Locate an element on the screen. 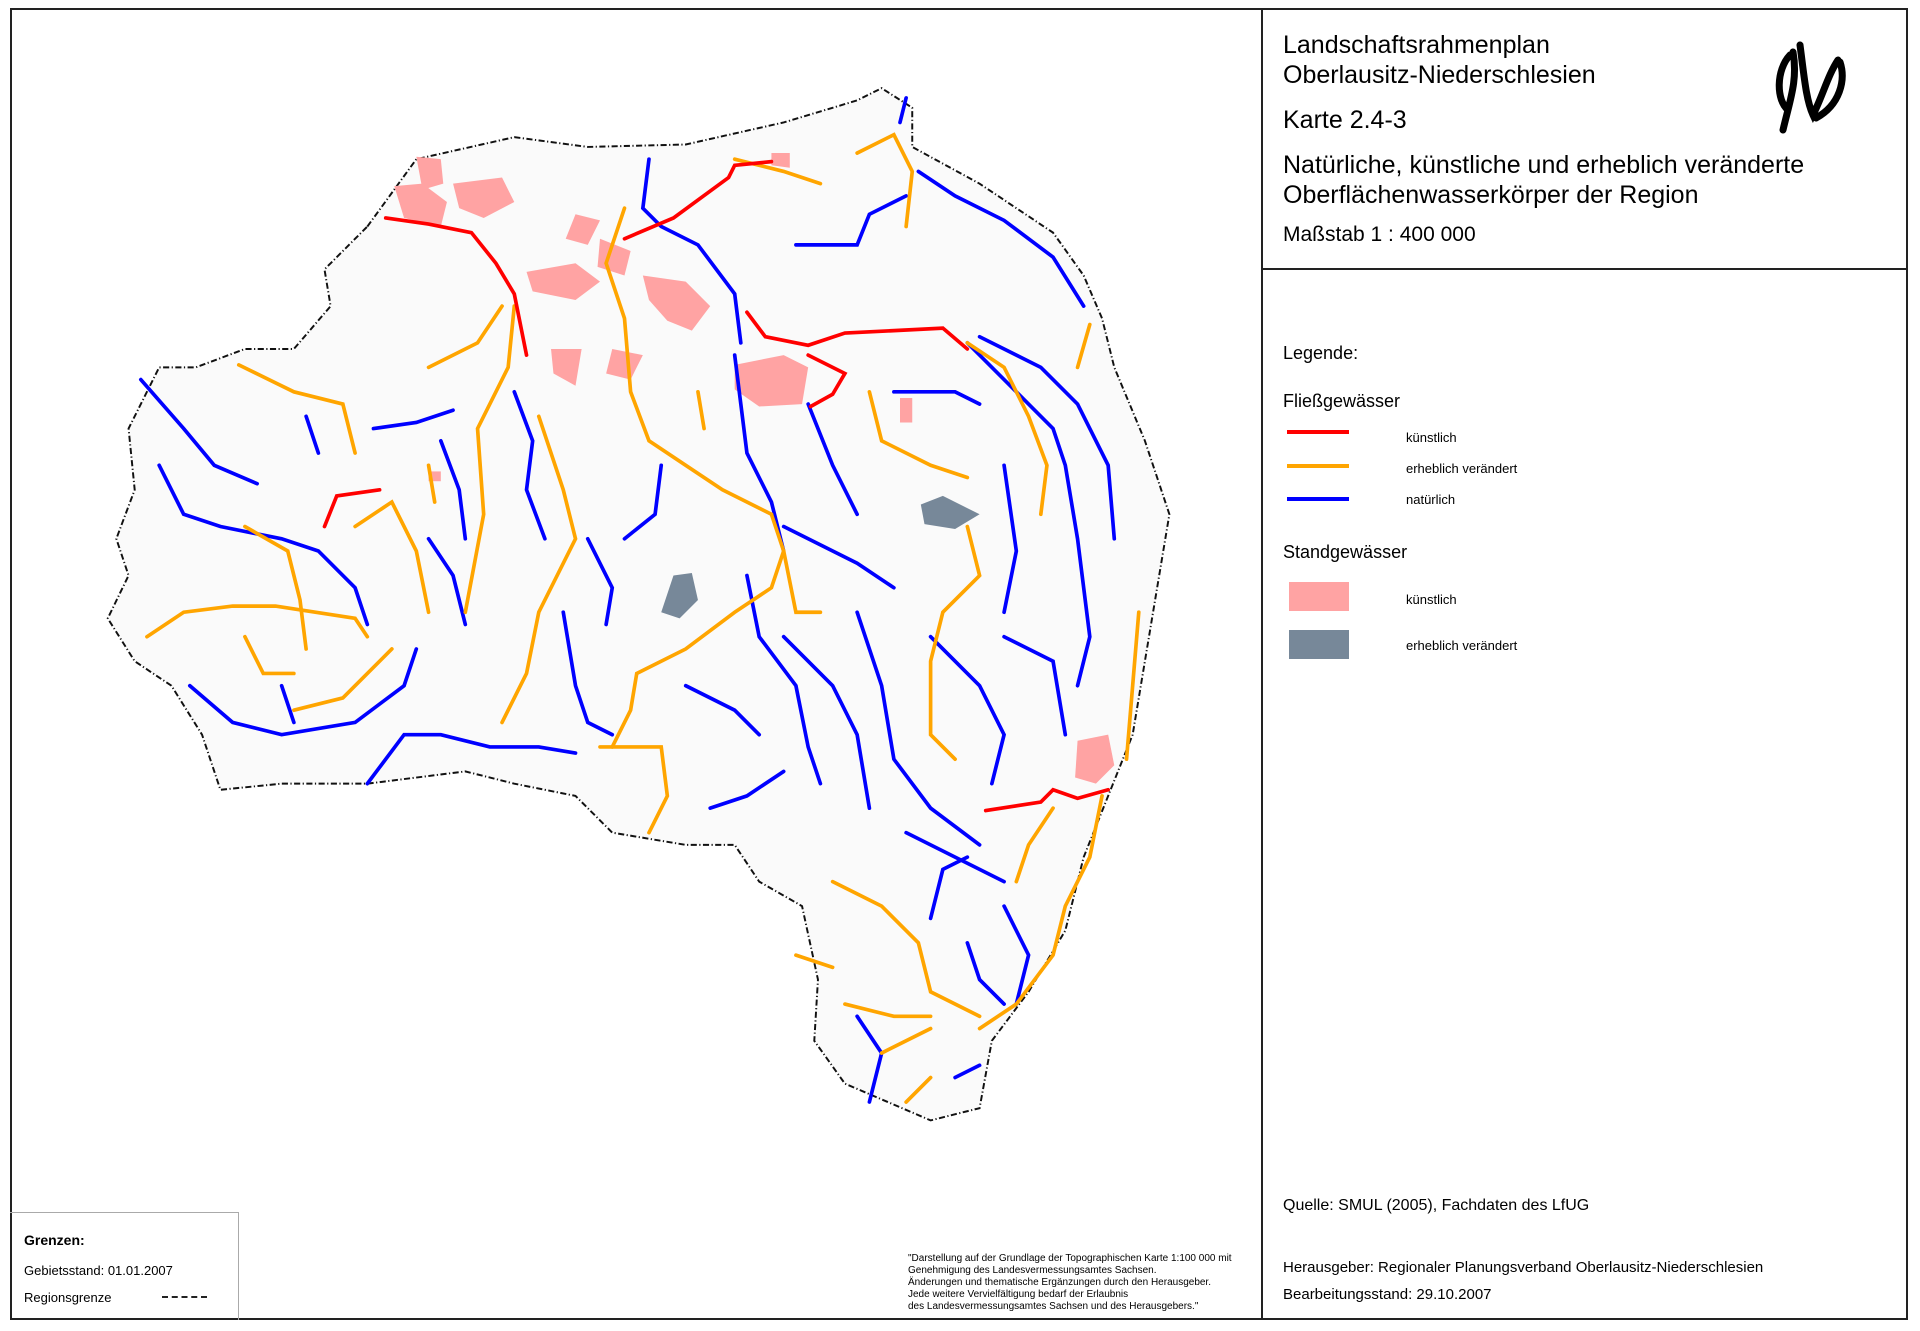 Image resolution: width=1920 pixels, height=1331 pixels. legend-swatch-artificial-lake is located at coordinates (1319, 596).